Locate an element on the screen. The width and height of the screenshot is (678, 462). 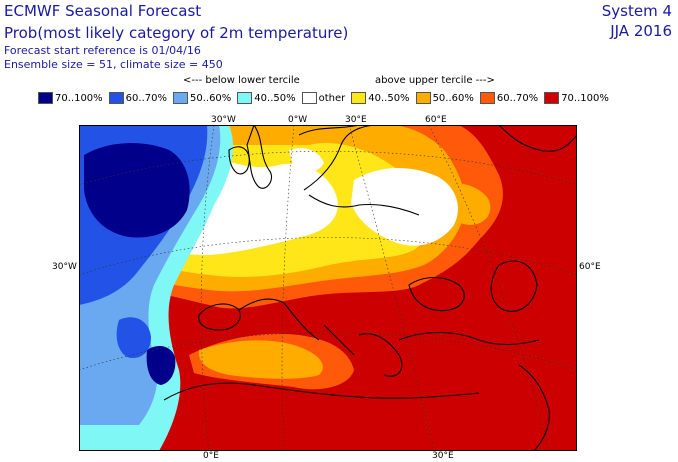
coast-france-italy is located at coordinates (279, 319).